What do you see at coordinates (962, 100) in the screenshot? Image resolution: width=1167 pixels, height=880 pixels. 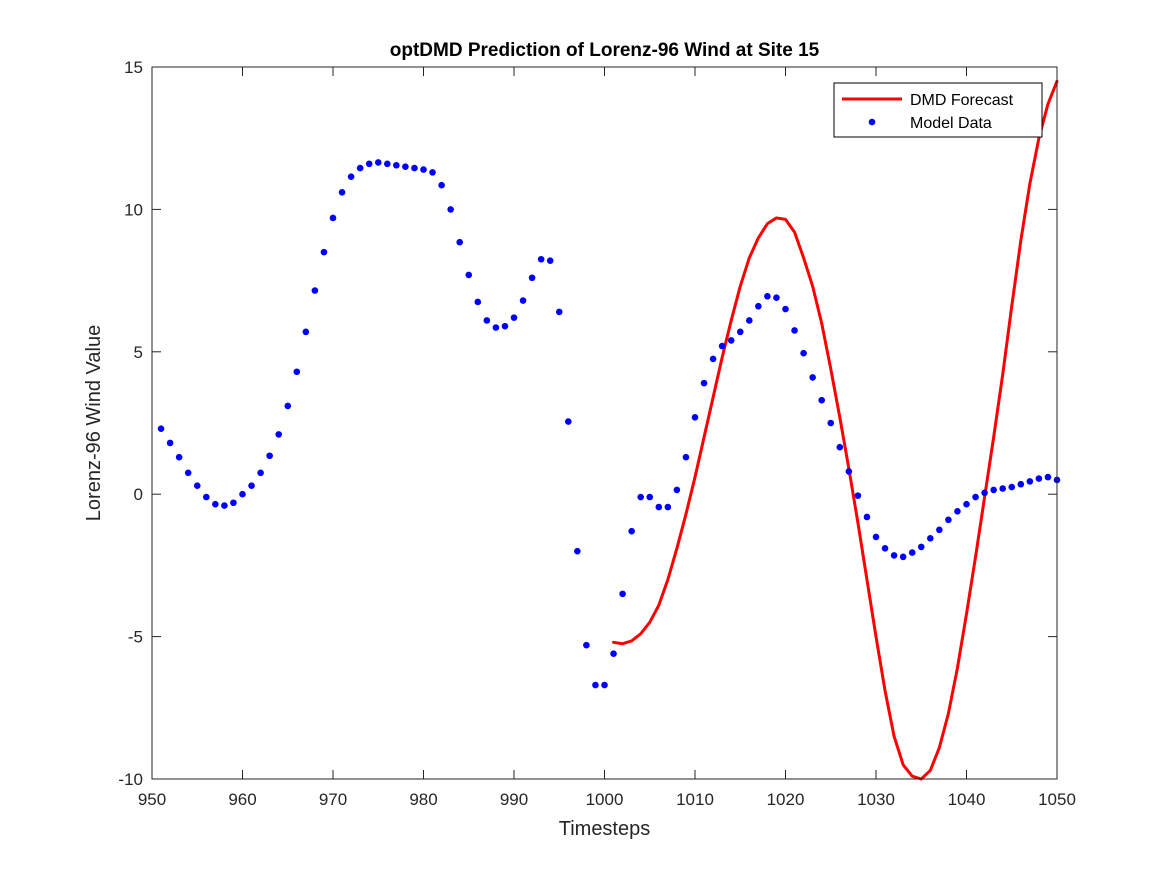 I see `legend-label-dmd-forecast: DMD Forecast` at bounding box center [962, 100].